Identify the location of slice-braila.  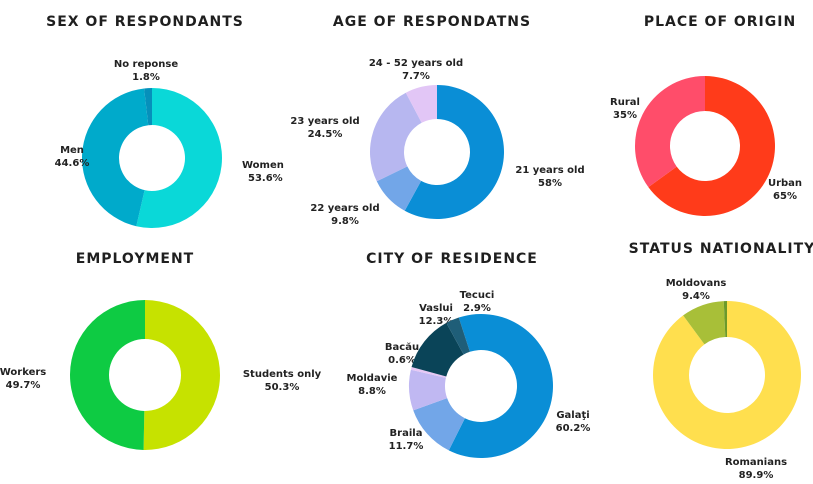
(439, 424).